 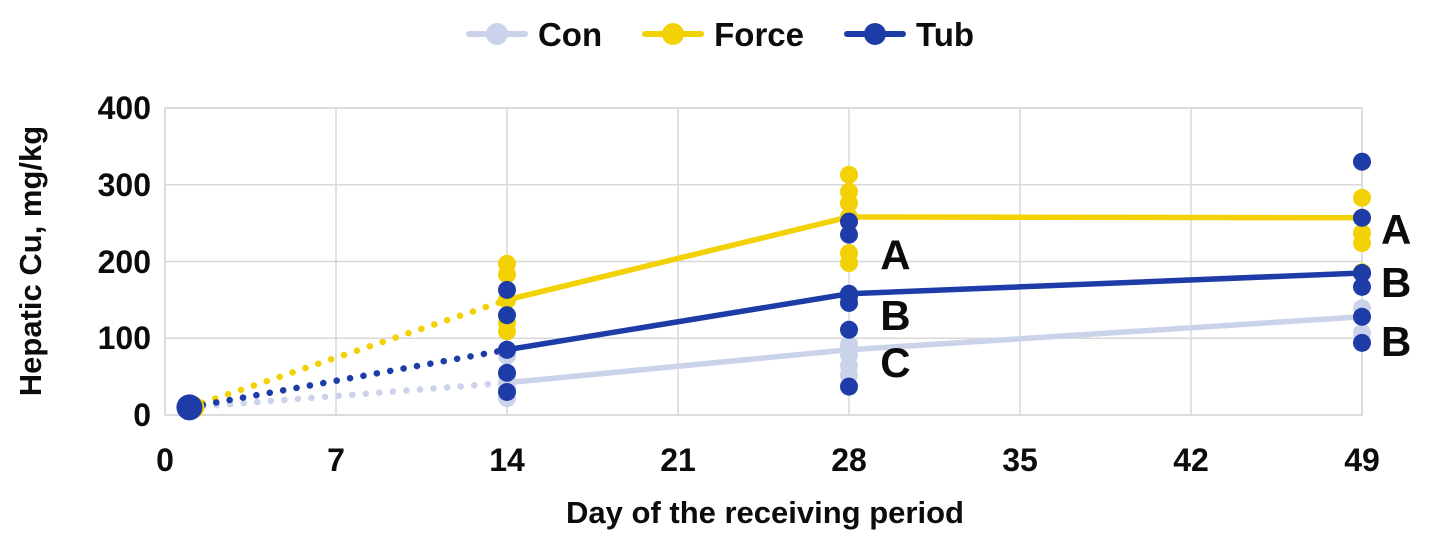 I want to click on legend-label: Con, so click(x=570, y=34).